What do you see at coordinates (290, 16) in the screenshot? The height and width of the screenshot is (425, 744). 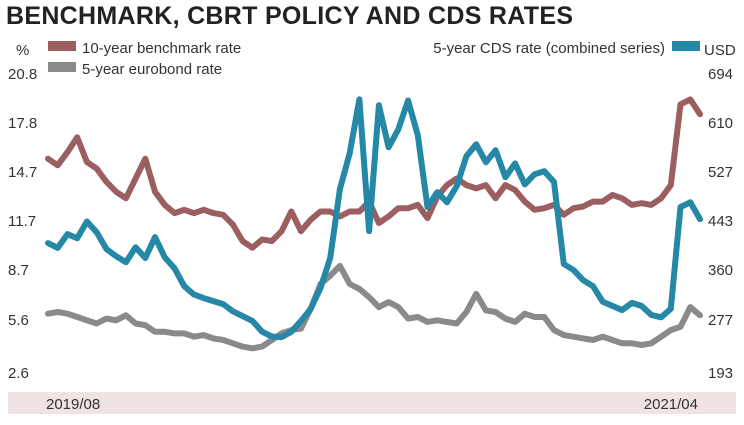 I see `chart-title: BENCHMARK, CBRT POLICY AND CDS RATES` at bounding box center [290, 16].